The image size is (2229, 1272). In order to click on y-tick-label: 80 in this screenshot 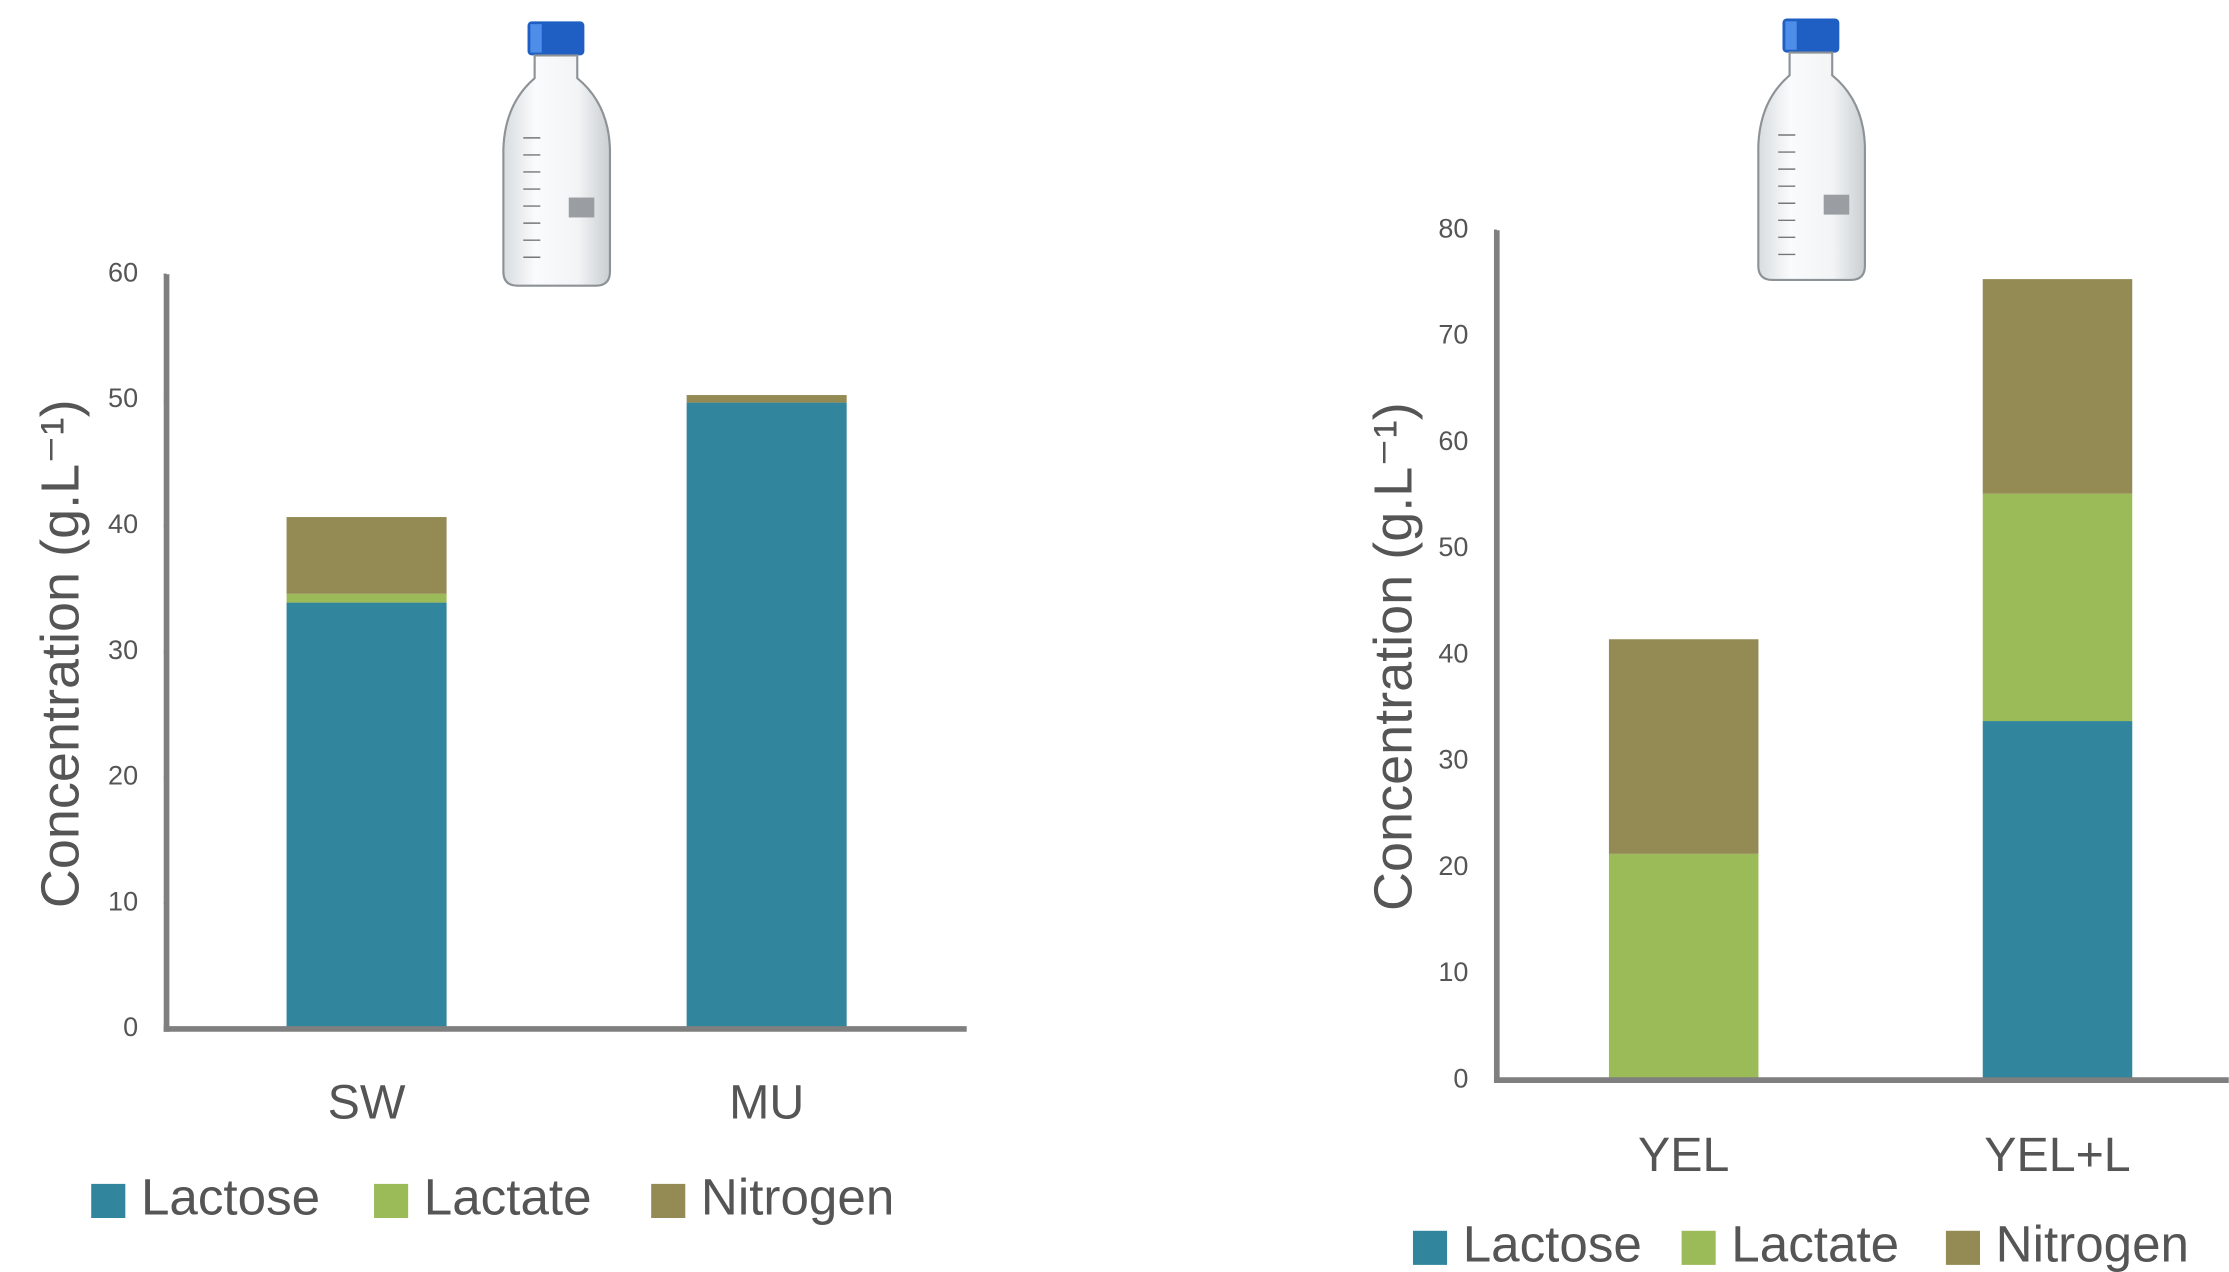, I will do `click(1453, 228)`.